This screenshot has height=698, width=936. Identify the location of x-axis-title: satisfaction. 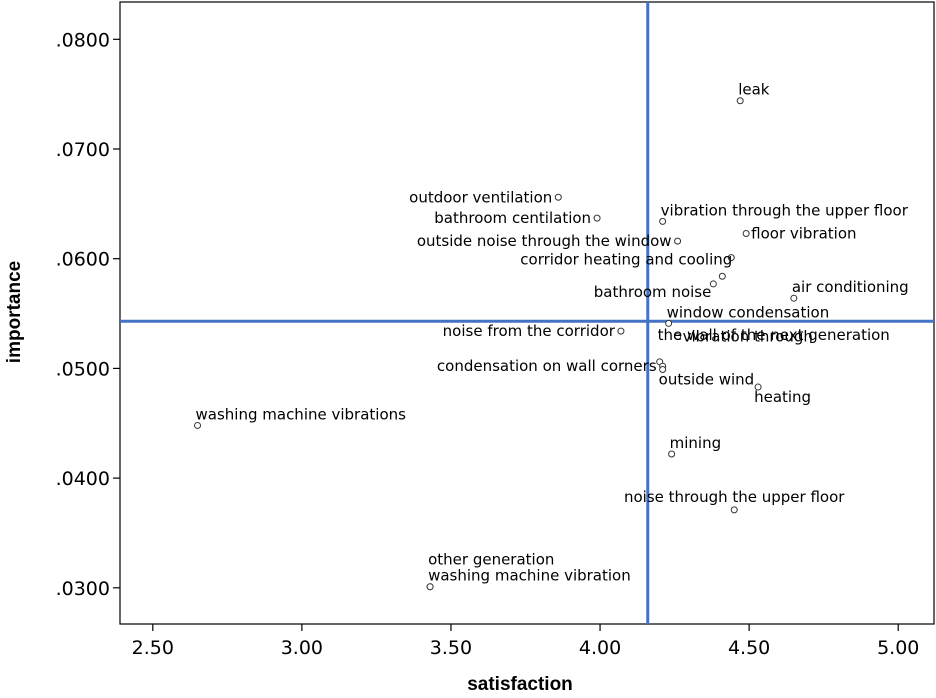
(520, 684).